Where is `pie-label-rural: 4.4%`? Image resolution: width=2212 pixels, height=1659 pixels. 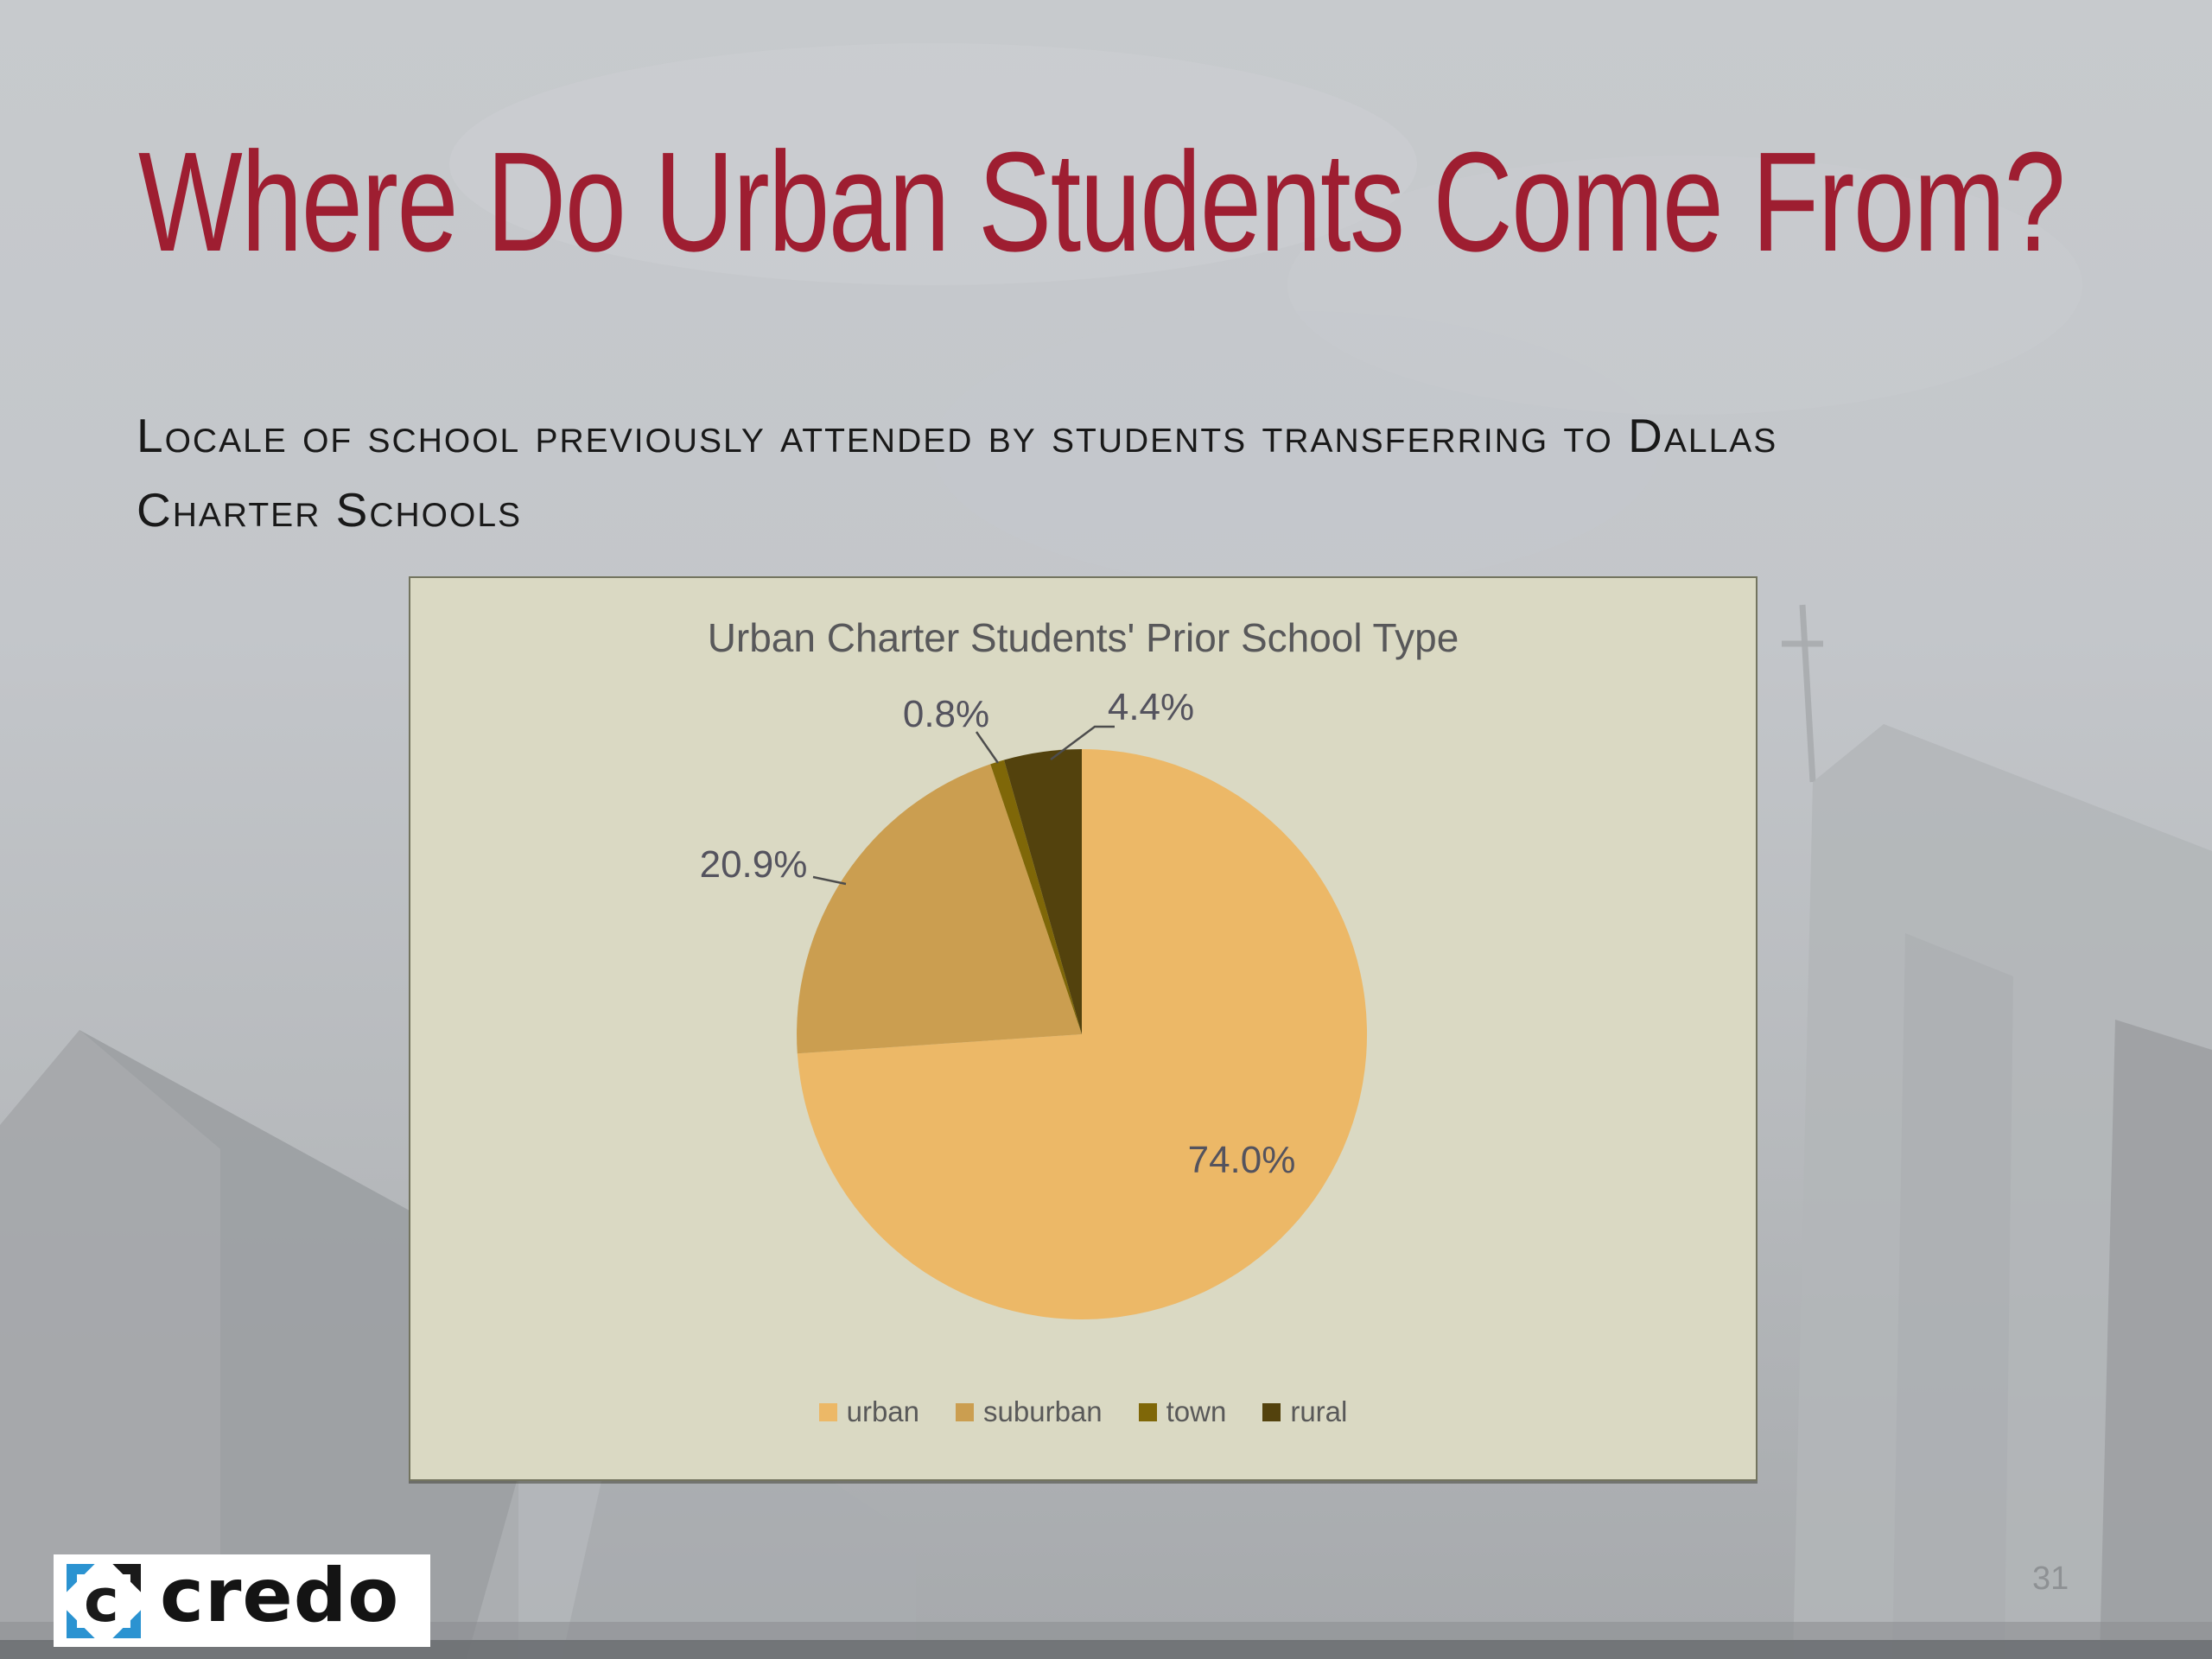 pie-label-rural: 4.4% is located at coordinates (1151, 707).